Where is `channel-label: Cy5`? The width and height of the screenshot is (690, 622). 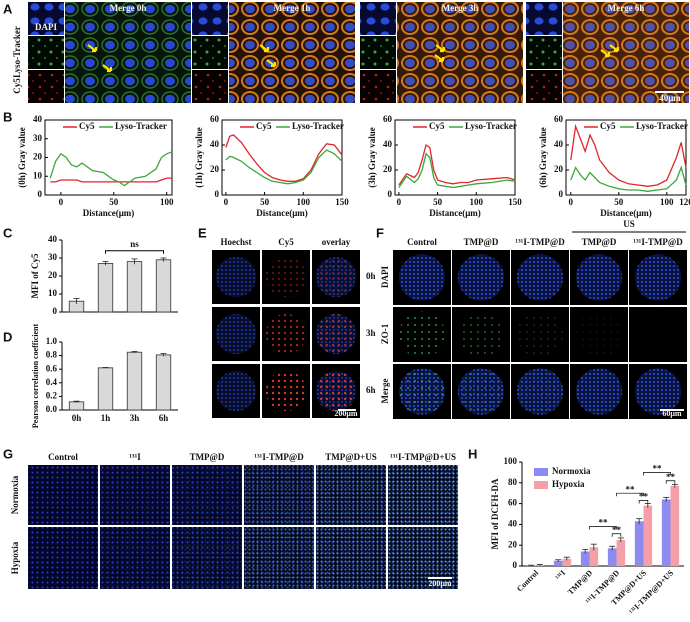
channel-label: Cy5 is located at coordinates (17, 86).